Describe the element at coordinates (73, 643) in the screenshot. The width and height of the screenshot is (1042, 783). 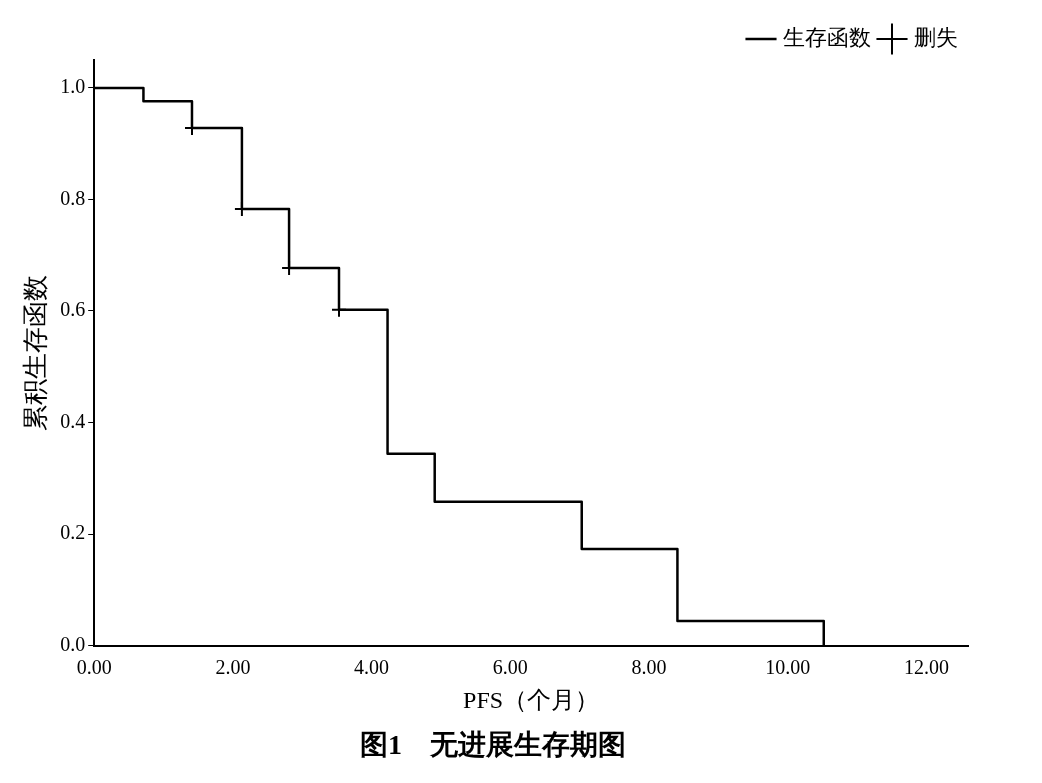
I see `y-tick-label: 0.0` at that location.